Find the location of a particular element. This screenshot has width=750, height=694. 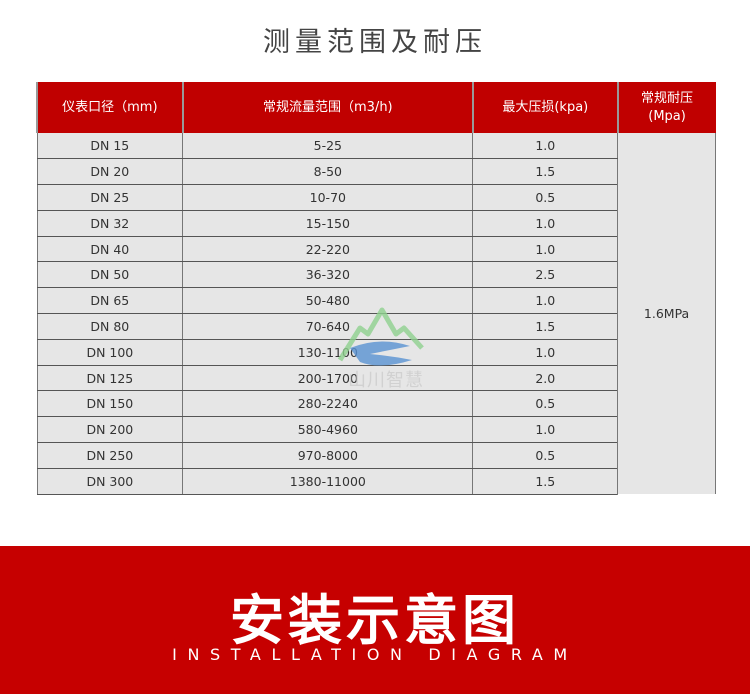

cell-flow-range: 70-640 is located at coordinates (327, 326).